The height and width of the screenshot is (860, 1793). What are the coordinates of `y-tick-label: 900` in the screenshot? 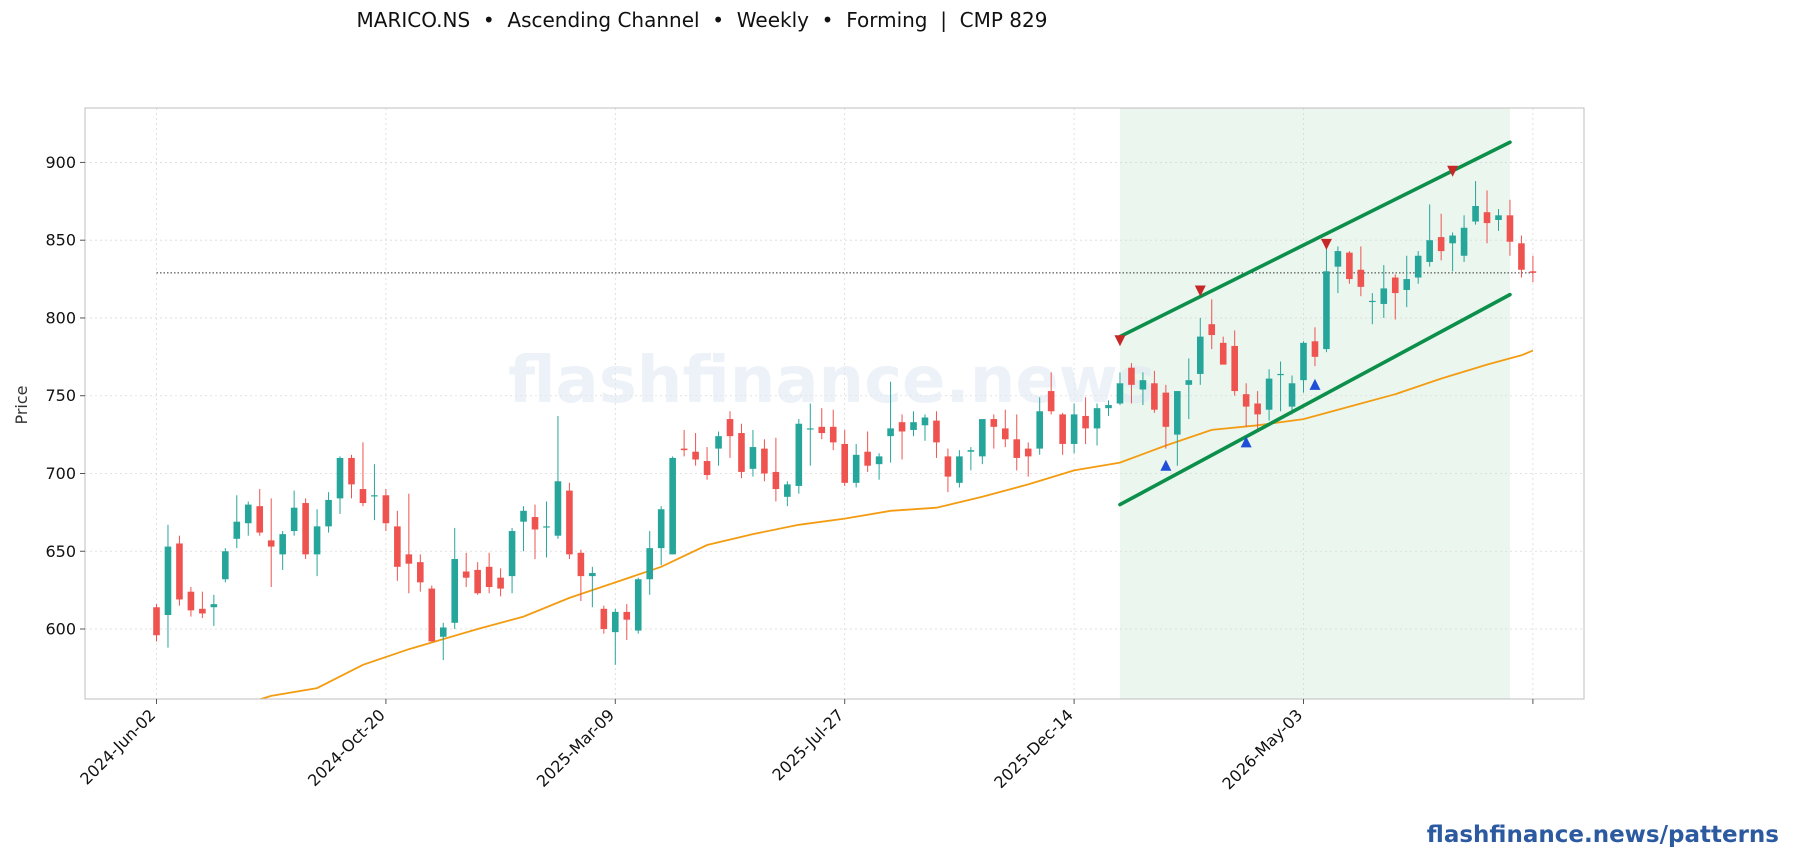 It's located at (60, 162).